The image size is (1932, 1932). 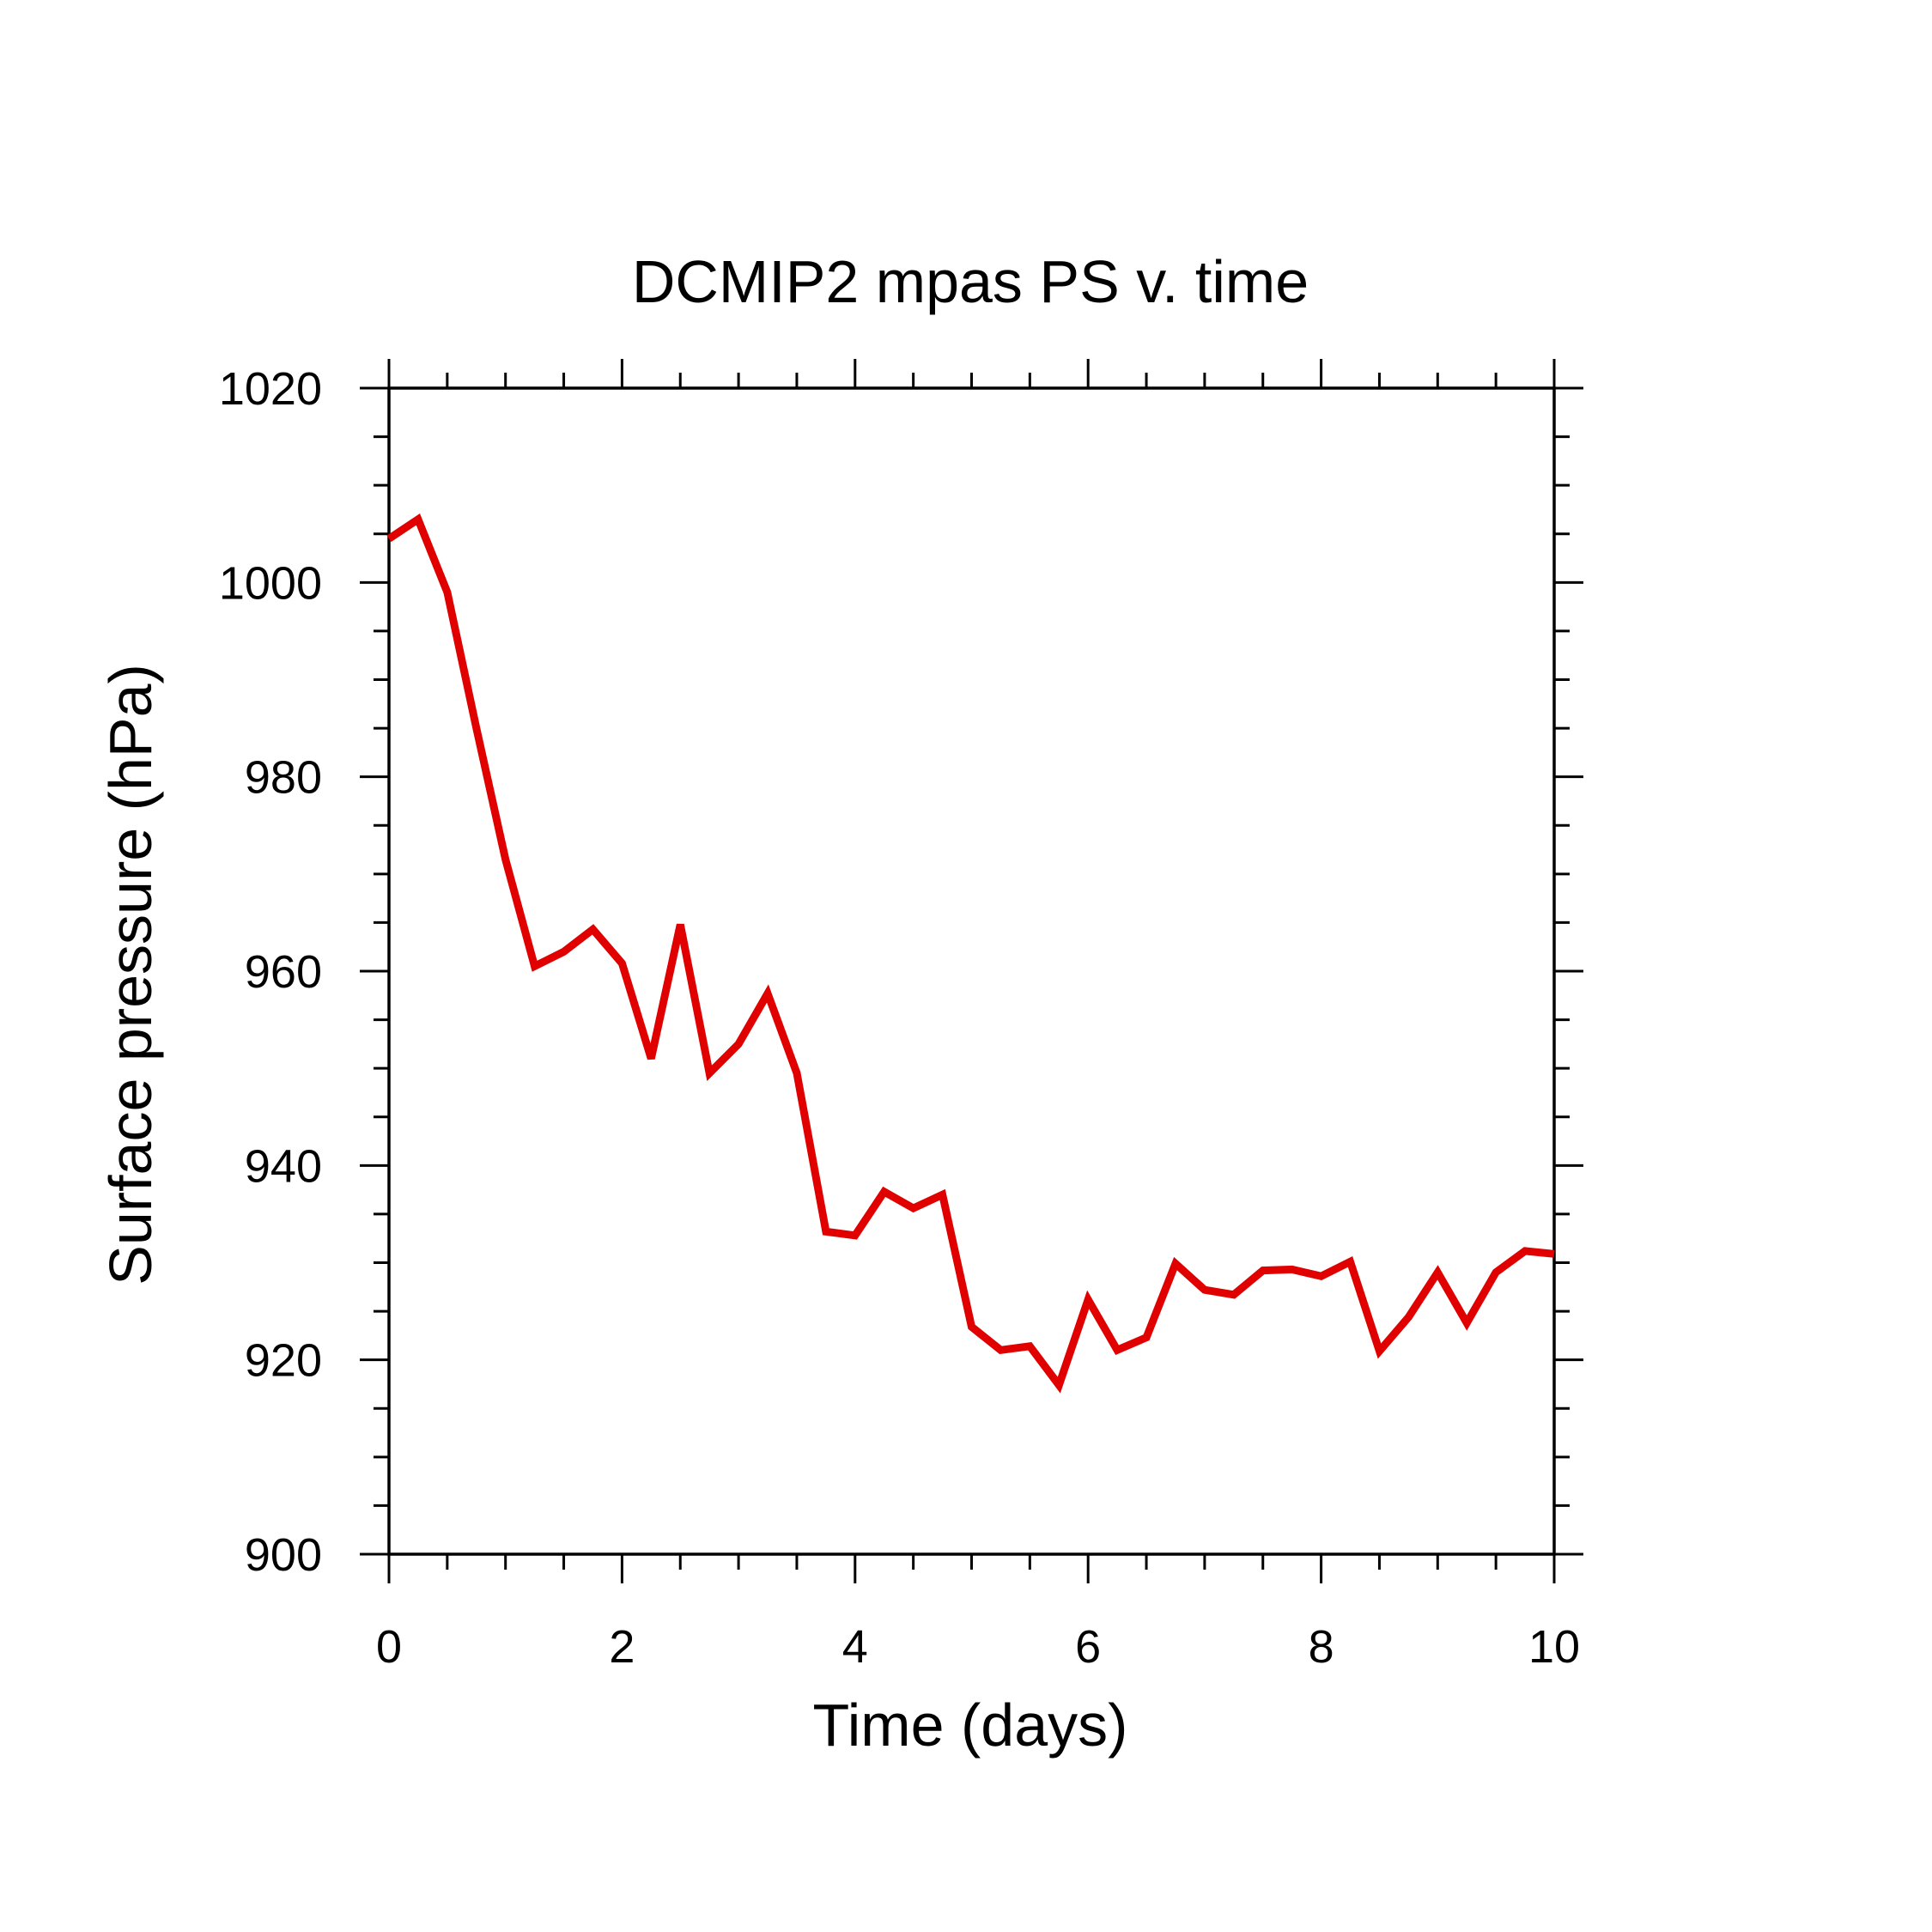 What do you see at coordinates (283, 972) in the screenshot?
I see `y-tick-label: 960` at bounding box center [283, 972].